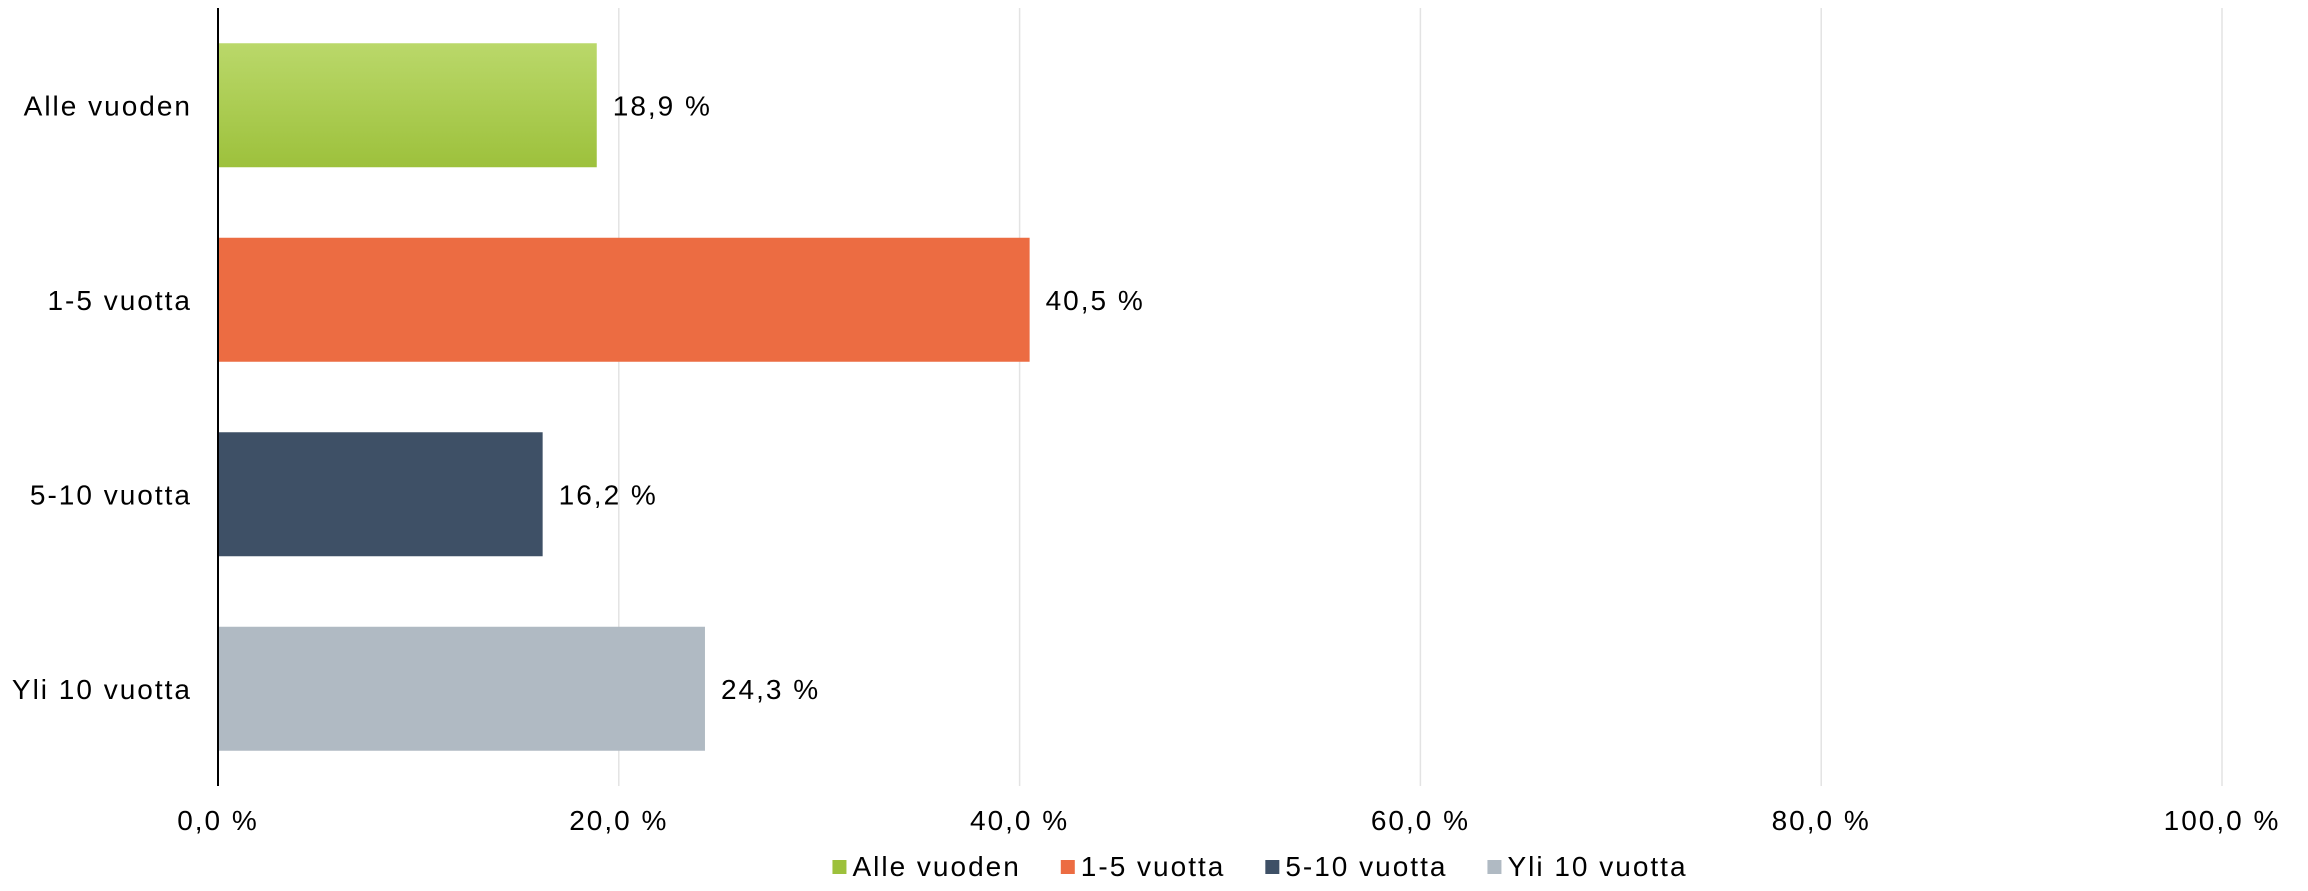 Image resolution: width=2308 pixels, height=891 pixels. I want to click on legend-label: Alle vuoden, so click(936, 866).